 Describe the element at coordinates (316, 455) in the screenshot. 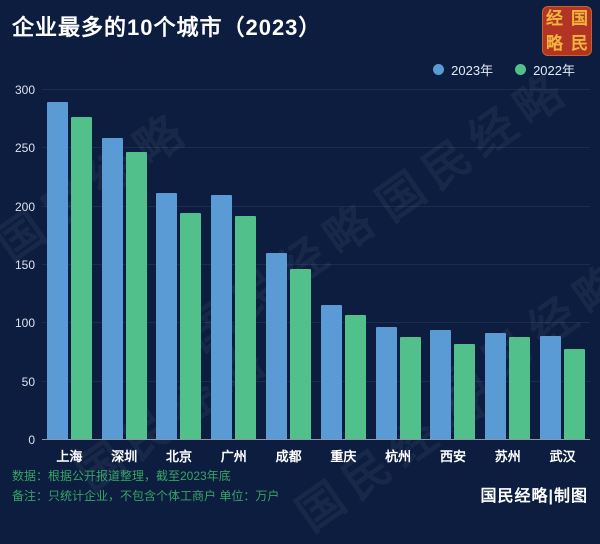

I see `x-axis-labels: 上海 深圳 北京 广州 成都 重庆 杭州 西安 苏州 武汉` at that location.